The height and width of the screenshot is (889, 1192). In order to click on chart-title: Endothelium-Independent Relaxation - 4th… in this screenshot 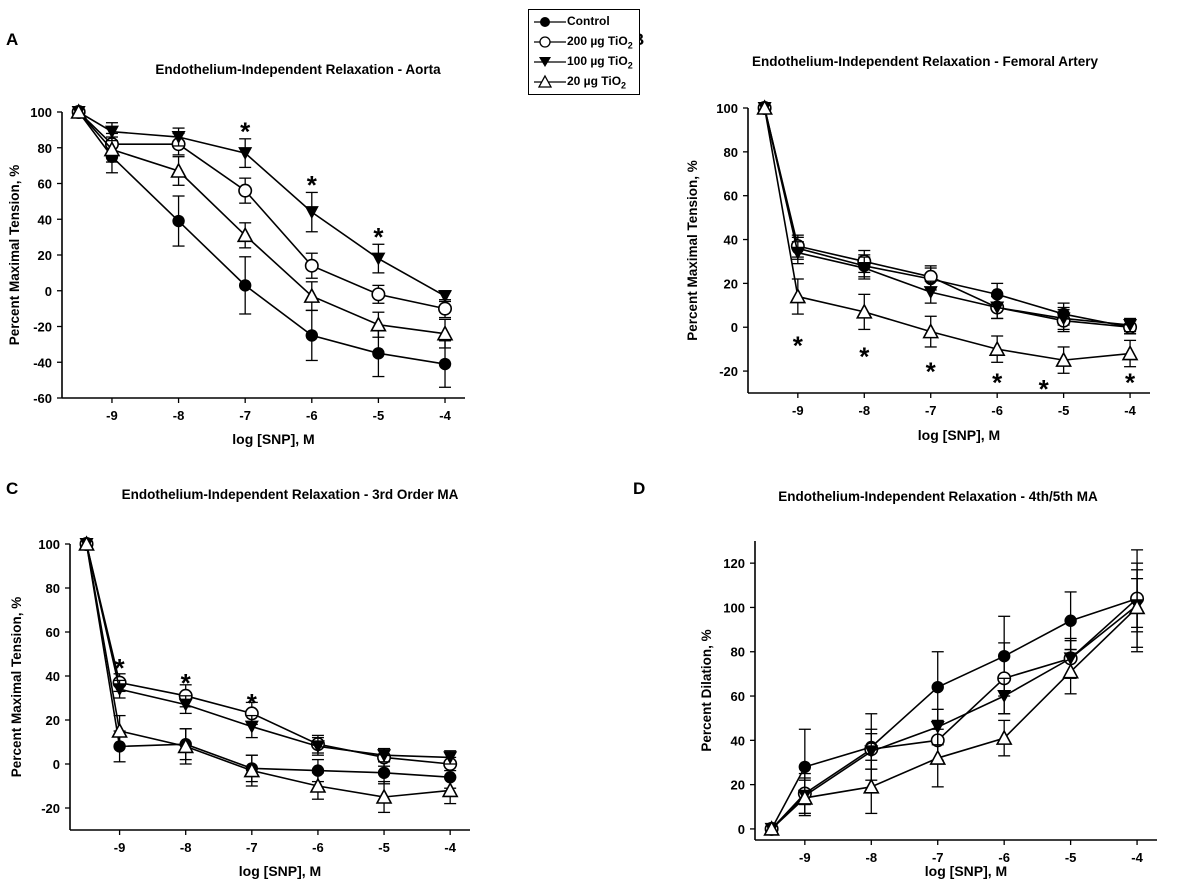, I will do `click(938, 496)`.